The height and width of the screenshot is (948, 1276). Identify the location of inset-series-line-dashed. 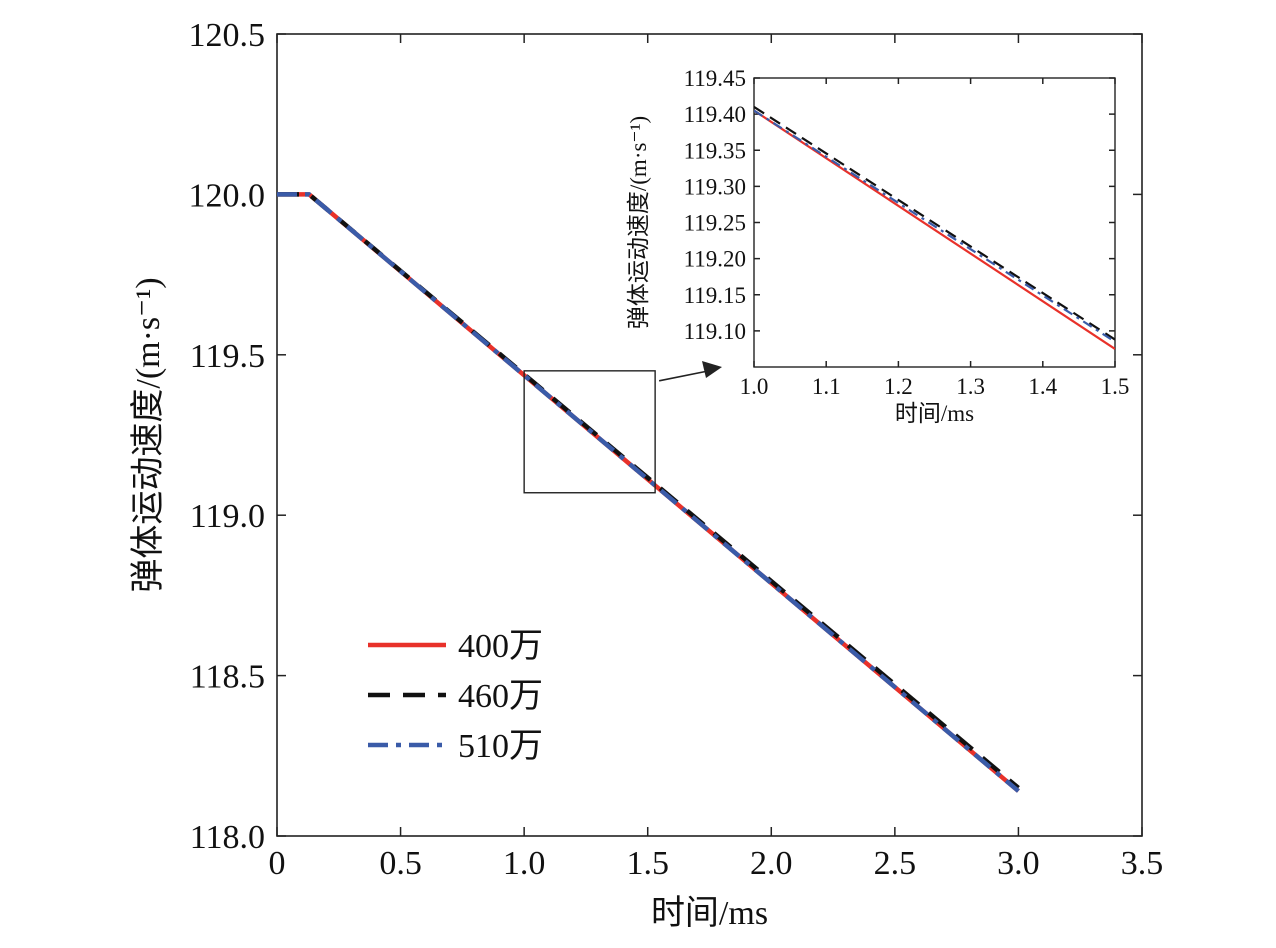
(934, 223).